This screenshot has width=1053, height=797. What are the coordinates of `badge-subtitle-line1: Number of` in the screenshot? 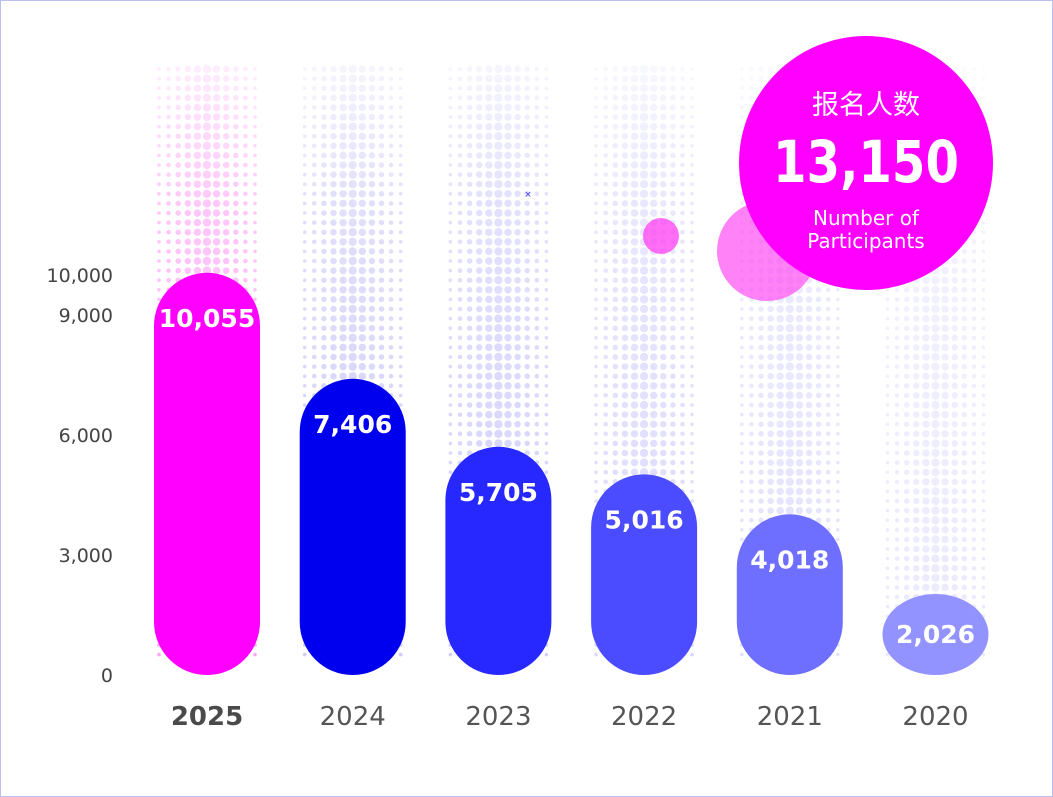 It's located at (866, 218).